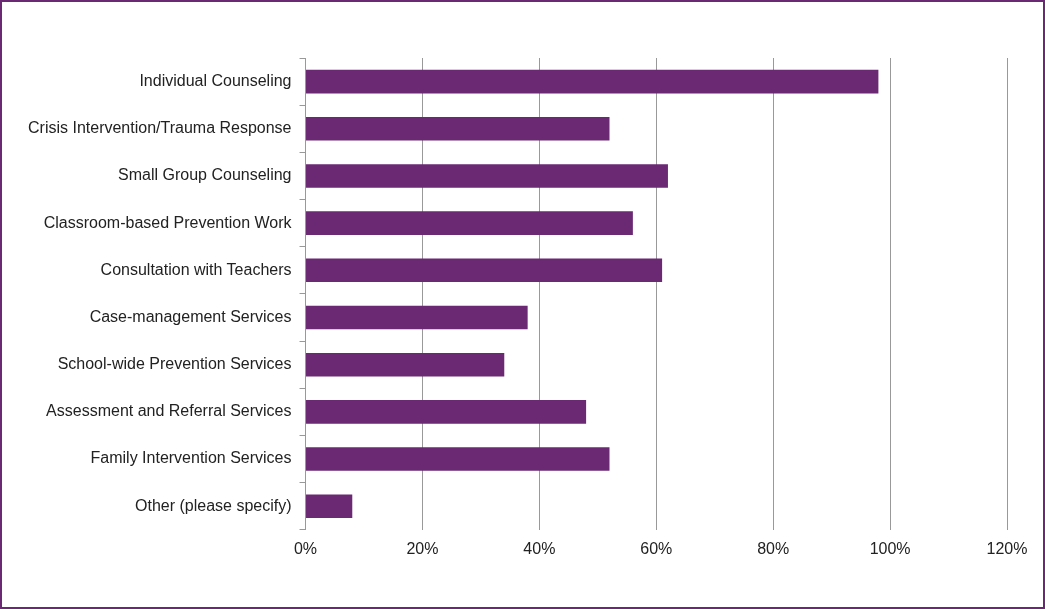 Image resolution: width=1045 pixels, height=609 pixels. What do you see at coordinates (196, 269) in the screenshot?
I see `y-tick-label: Consultation with Teachers` at bounding box center [196, 269].